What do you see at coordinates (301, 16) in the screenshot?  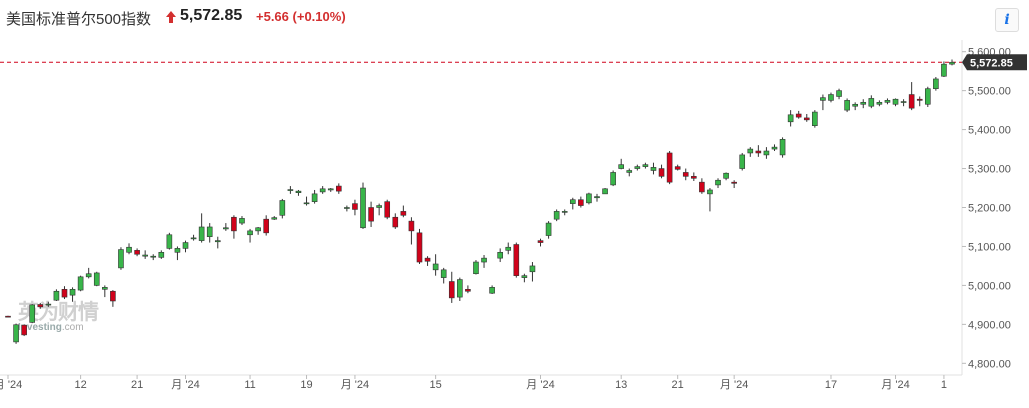 I see `price-change: +5.66 (+0.10%)` at bounding box center [301, 16].